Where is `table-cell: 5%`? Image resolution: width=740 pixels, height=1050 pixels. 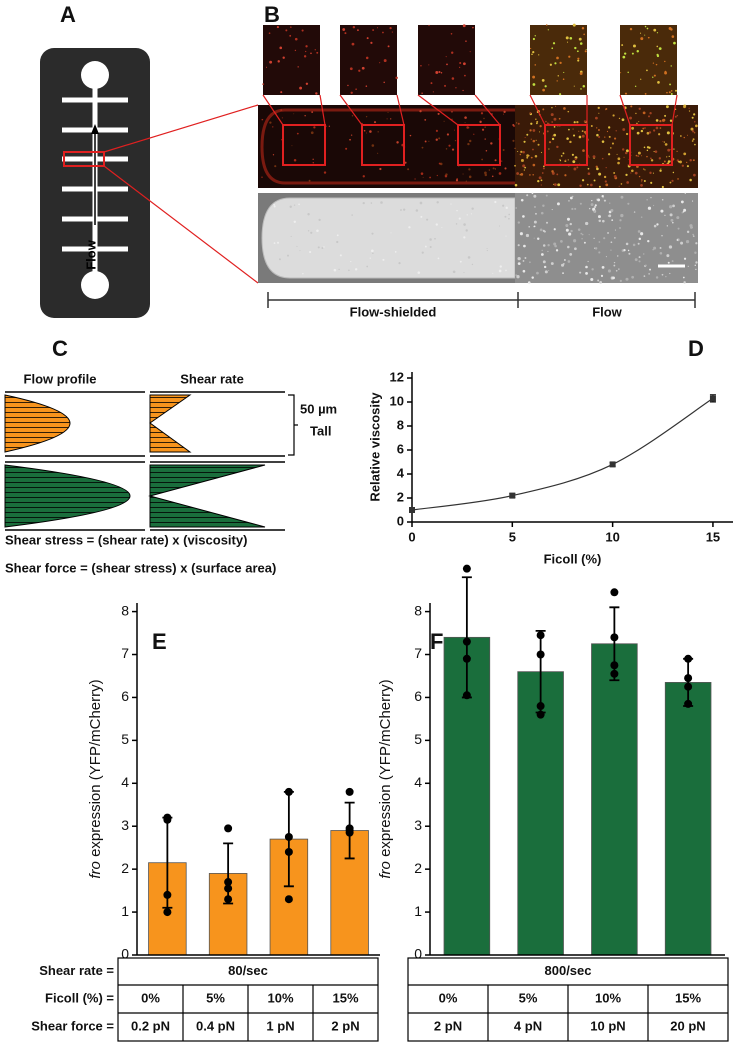
table-cell: 5% is located at coordinates (215, 997).